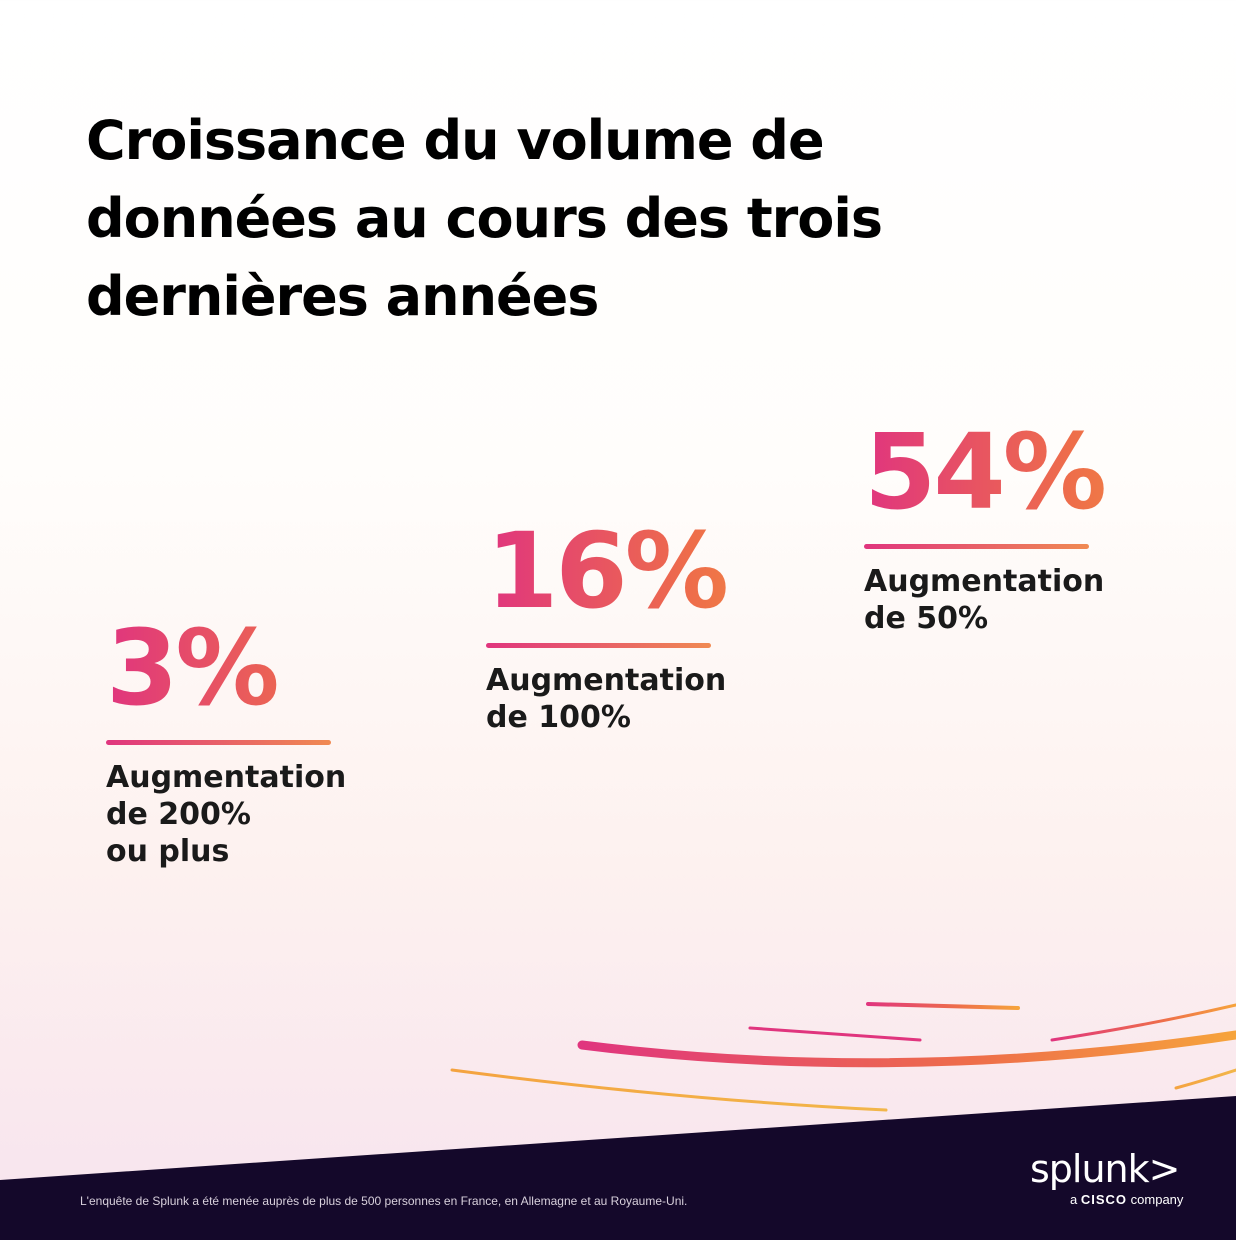 Image resolution: width=1236 pixels, height=1240 pixels. Describe the element at coordinates (676, 627) in the screenshot. I see `stat-16-percent: 16% Augmentation de 100%` at that location.